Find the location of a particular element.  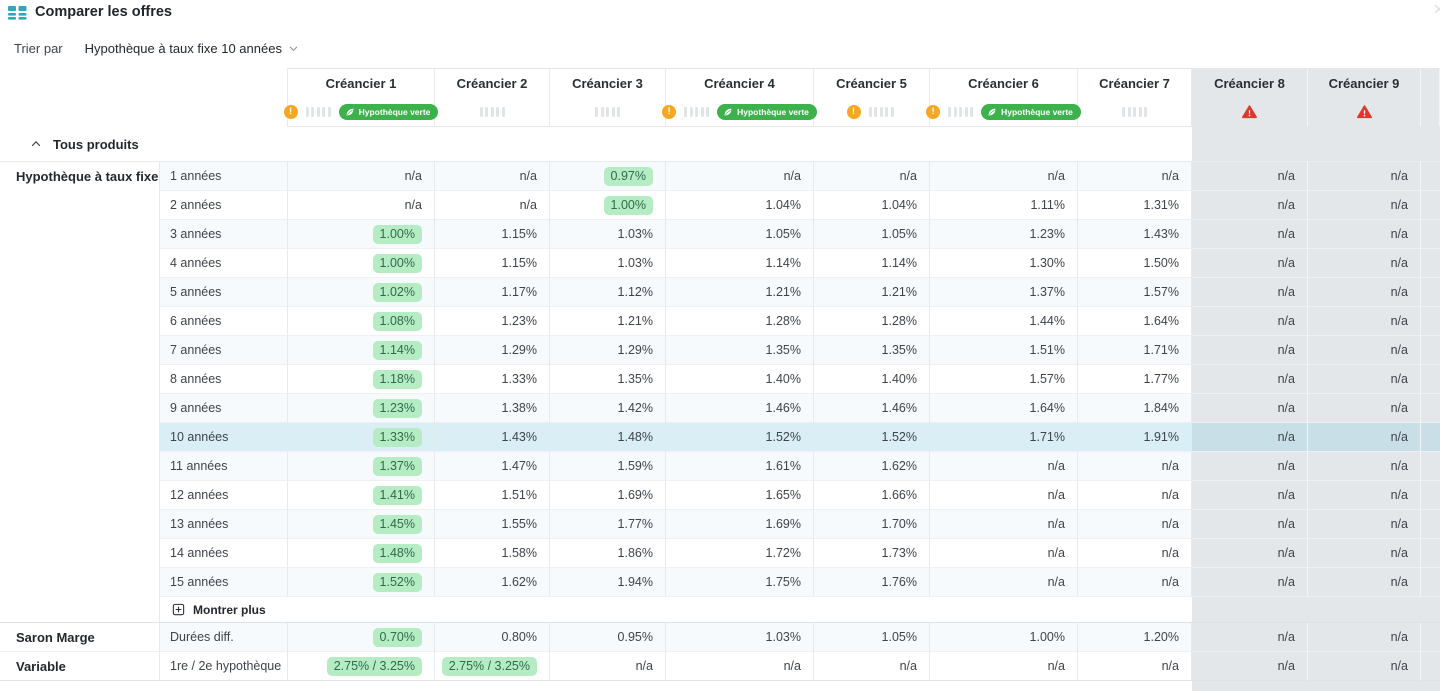

rate-cell: 1.73% is located at coordinates (872, 553).